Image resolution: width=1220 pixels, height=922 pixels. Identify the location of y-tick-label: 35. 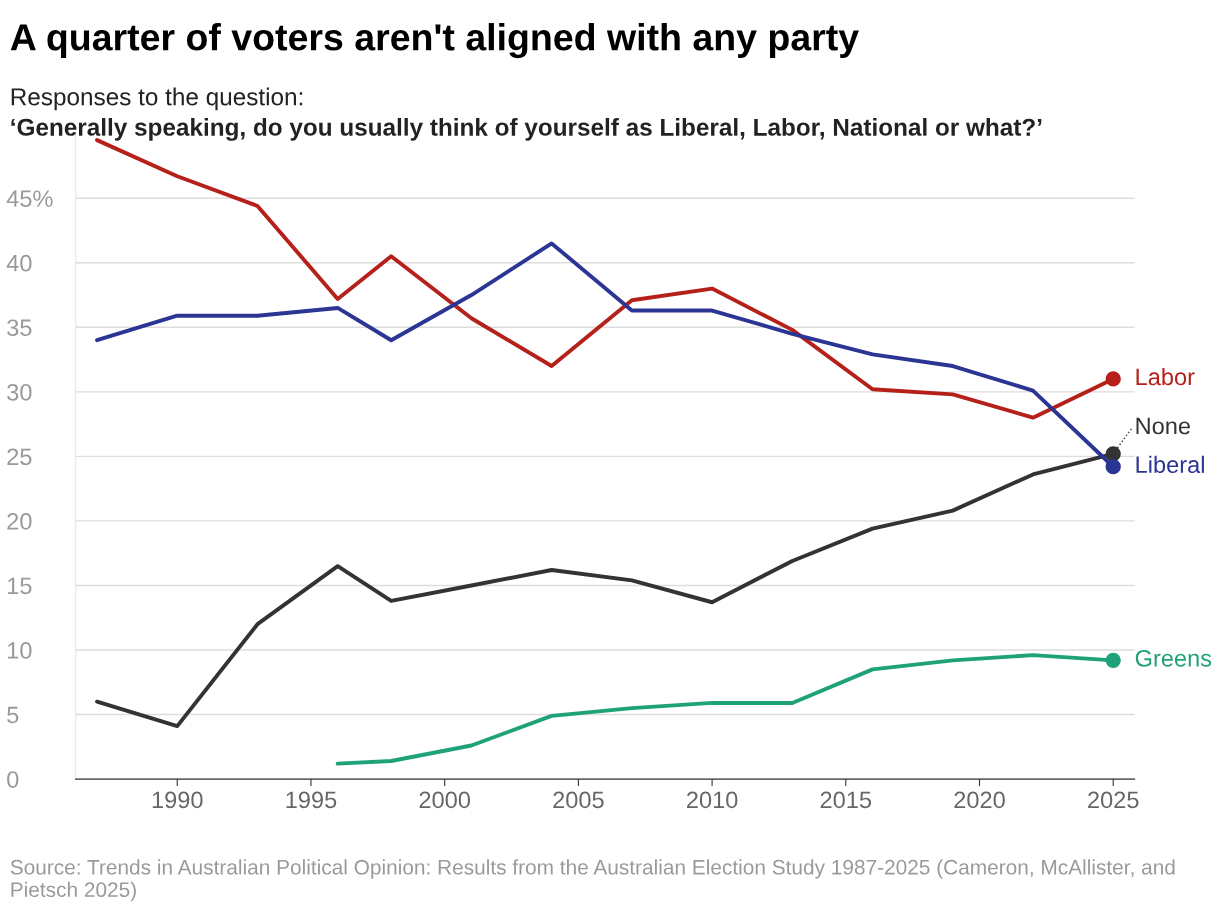
(19, 328).